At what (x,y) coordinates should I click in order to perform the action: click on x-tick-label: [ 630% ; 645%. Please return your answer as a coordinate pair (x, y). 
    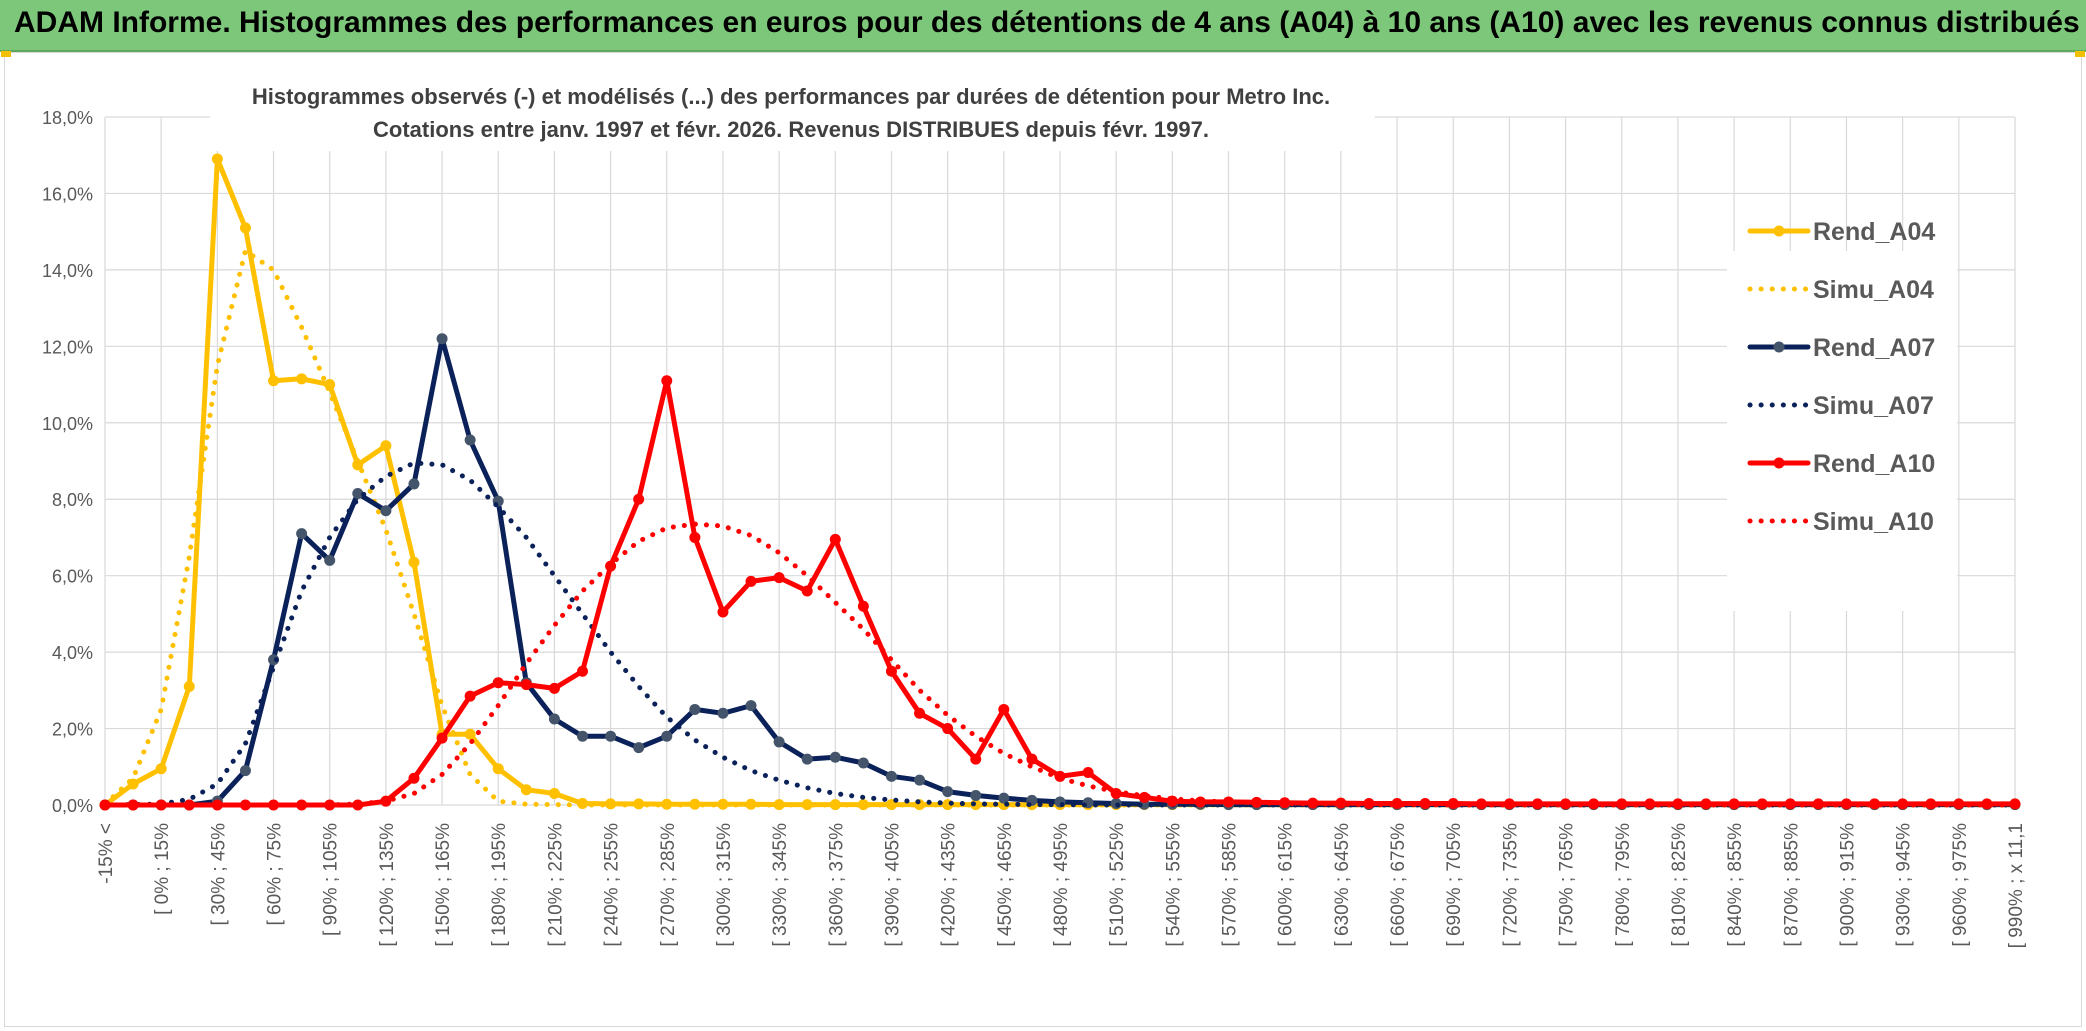
    Looking at the image, I should click on (1342, 885).